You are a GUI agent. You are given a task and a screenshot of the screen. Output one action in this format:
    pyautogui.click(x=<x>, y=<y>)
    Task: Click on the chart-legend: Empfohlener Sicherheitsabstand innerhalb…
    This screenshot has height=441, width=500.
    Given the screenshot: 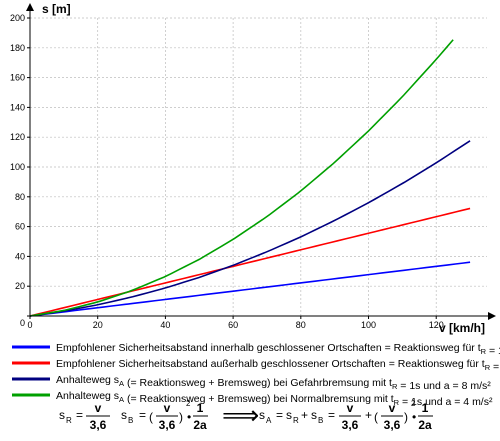 What is the action you would take?
    pyautogui.click(x=256, y=375)
    